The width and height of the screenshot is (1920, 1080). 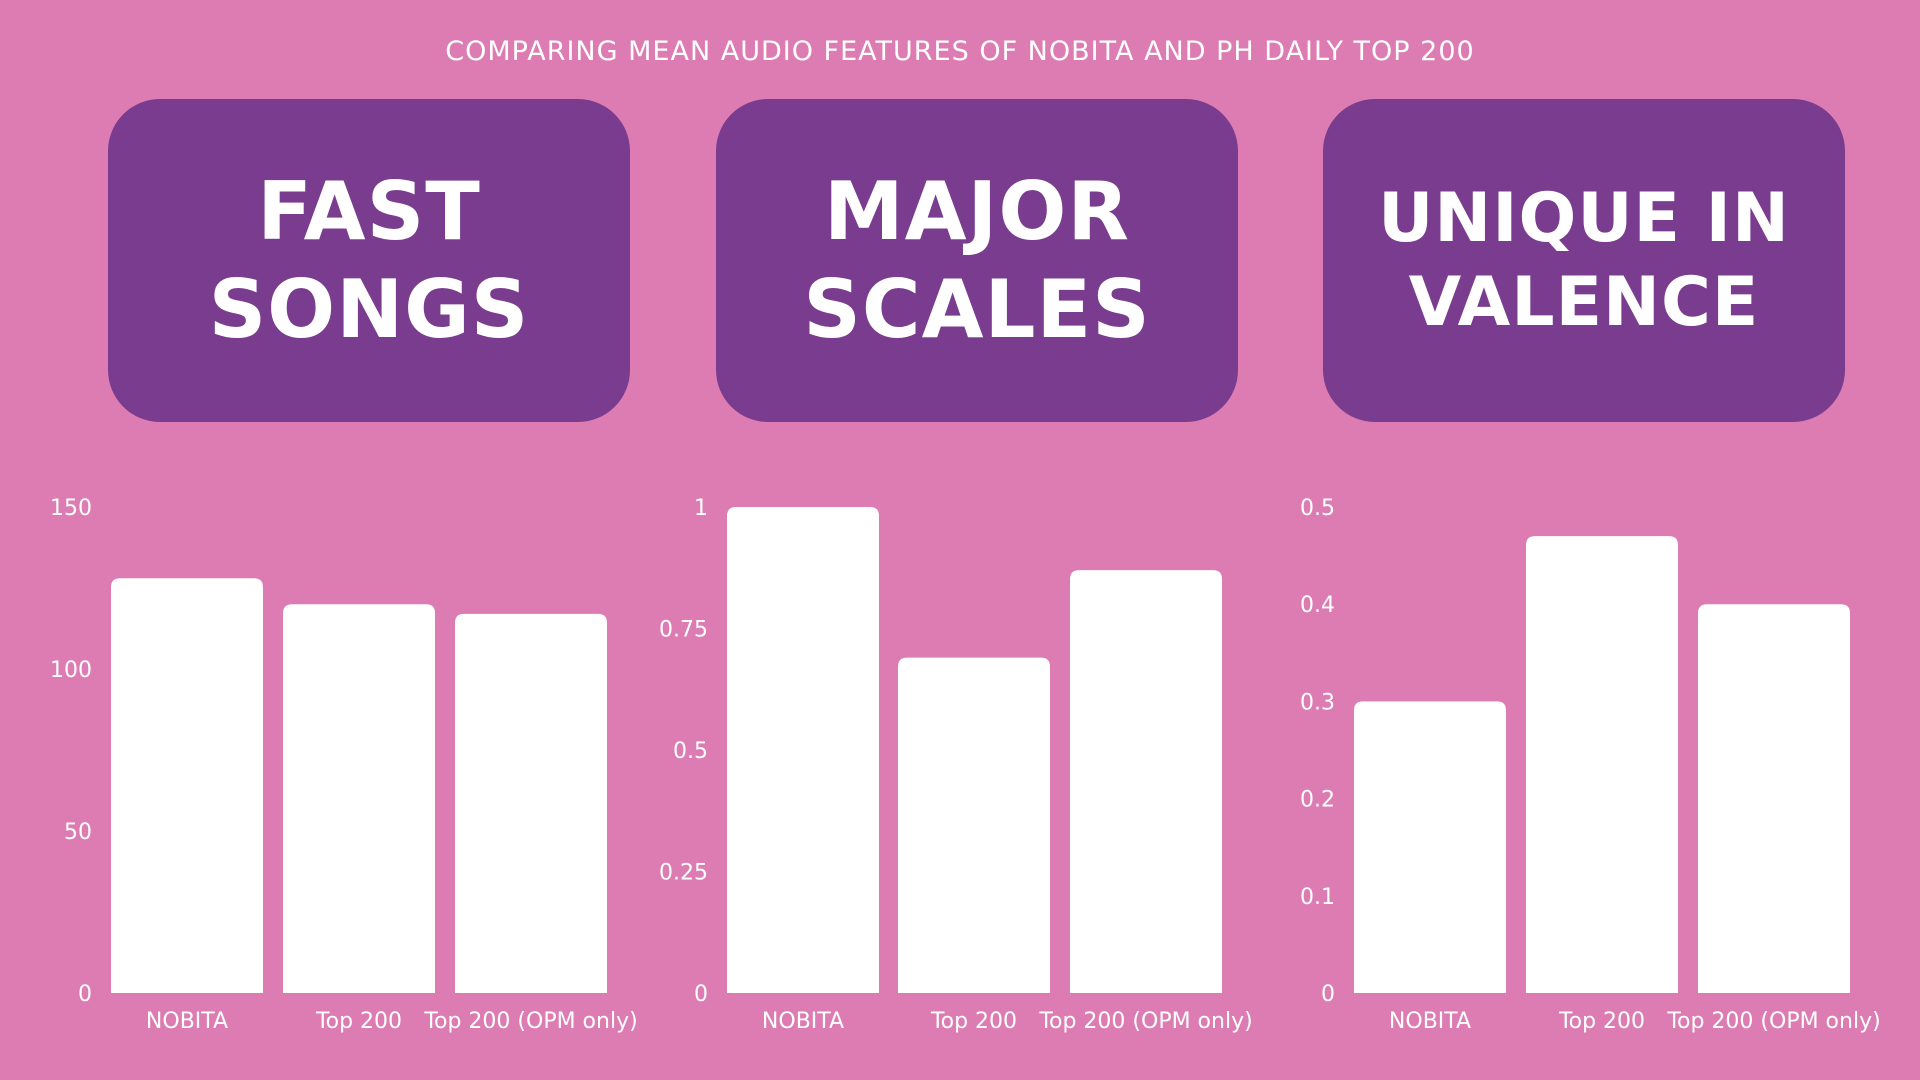 What do you see at coordinates (78, 832) in the screenshot?
I see `y-tick-label-fast-songs: 50` at bounding box center [78, 832].